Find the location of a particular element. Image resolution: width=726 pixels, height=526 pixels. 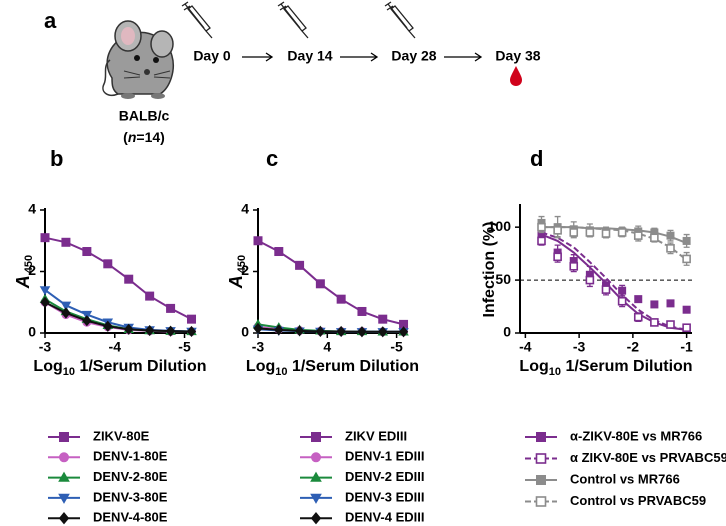

cohort-var: n is located at coordinates (132, 137).